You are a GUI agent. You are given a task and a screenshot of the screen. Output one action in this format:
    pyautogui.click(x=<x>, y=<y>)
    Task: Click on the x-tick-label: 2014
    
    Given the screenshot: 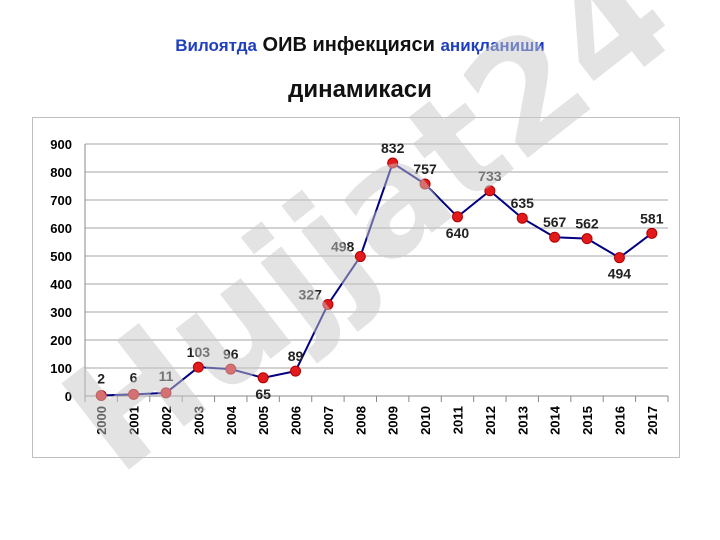 What is the action you would take?
    pyautogui.click(x=555, y=420)
    